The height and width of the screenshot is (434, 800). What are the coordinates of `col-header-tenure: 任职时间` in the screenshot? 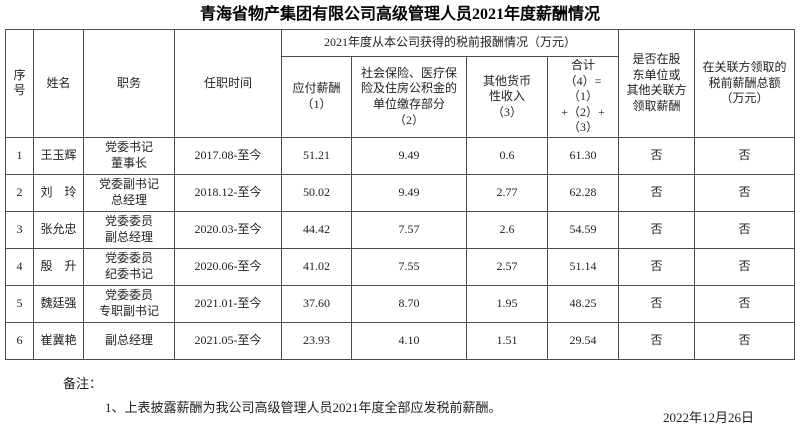 It's located at (228, 83).